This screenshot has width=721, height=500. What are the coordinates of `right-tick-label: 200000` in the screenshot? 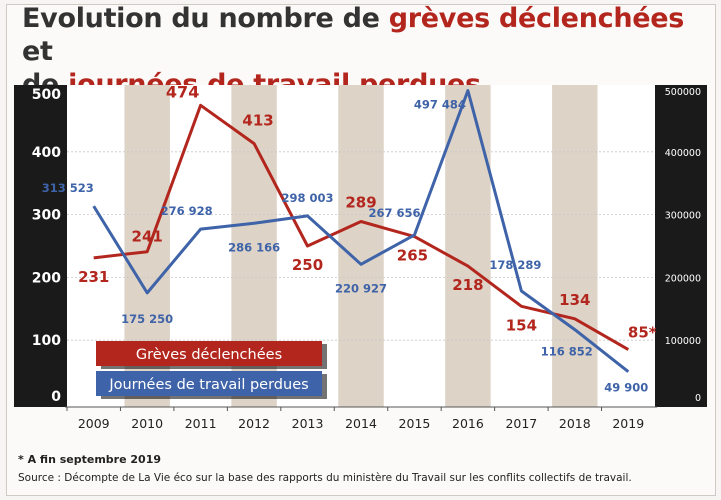 It's located at (683, 278).